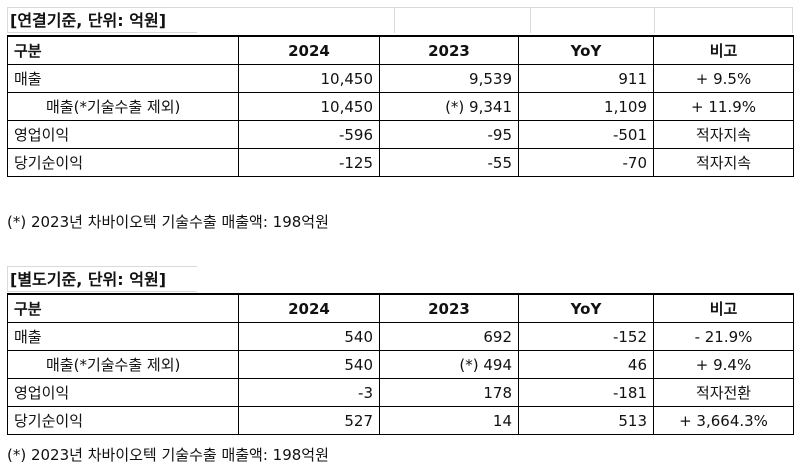 The image size is (802, 471). Describe the element at coordinates (449, 392) in the screenshot. I see `cell-2023: 178` at that location.